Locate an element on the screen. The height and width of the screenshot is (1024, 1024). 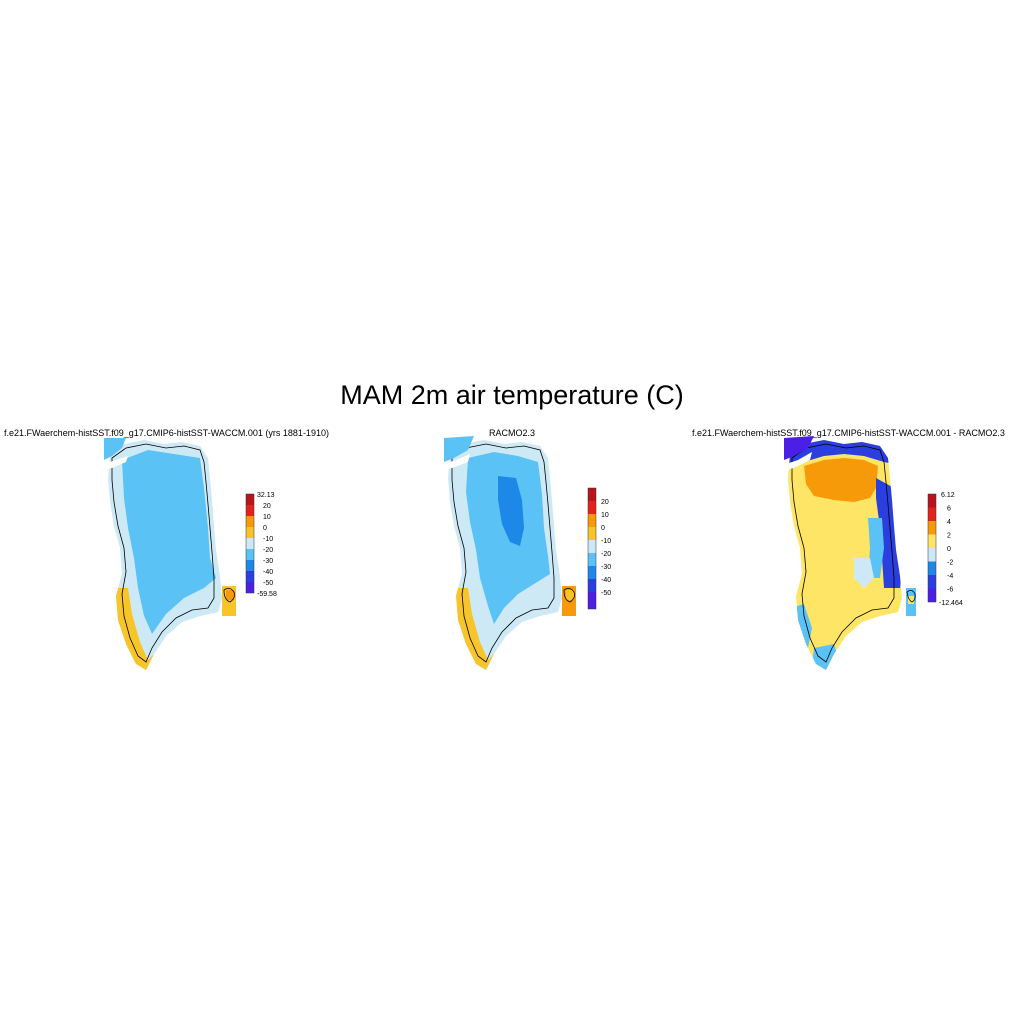
cb1-label-3: 10 is located at coordinates (267, 517).